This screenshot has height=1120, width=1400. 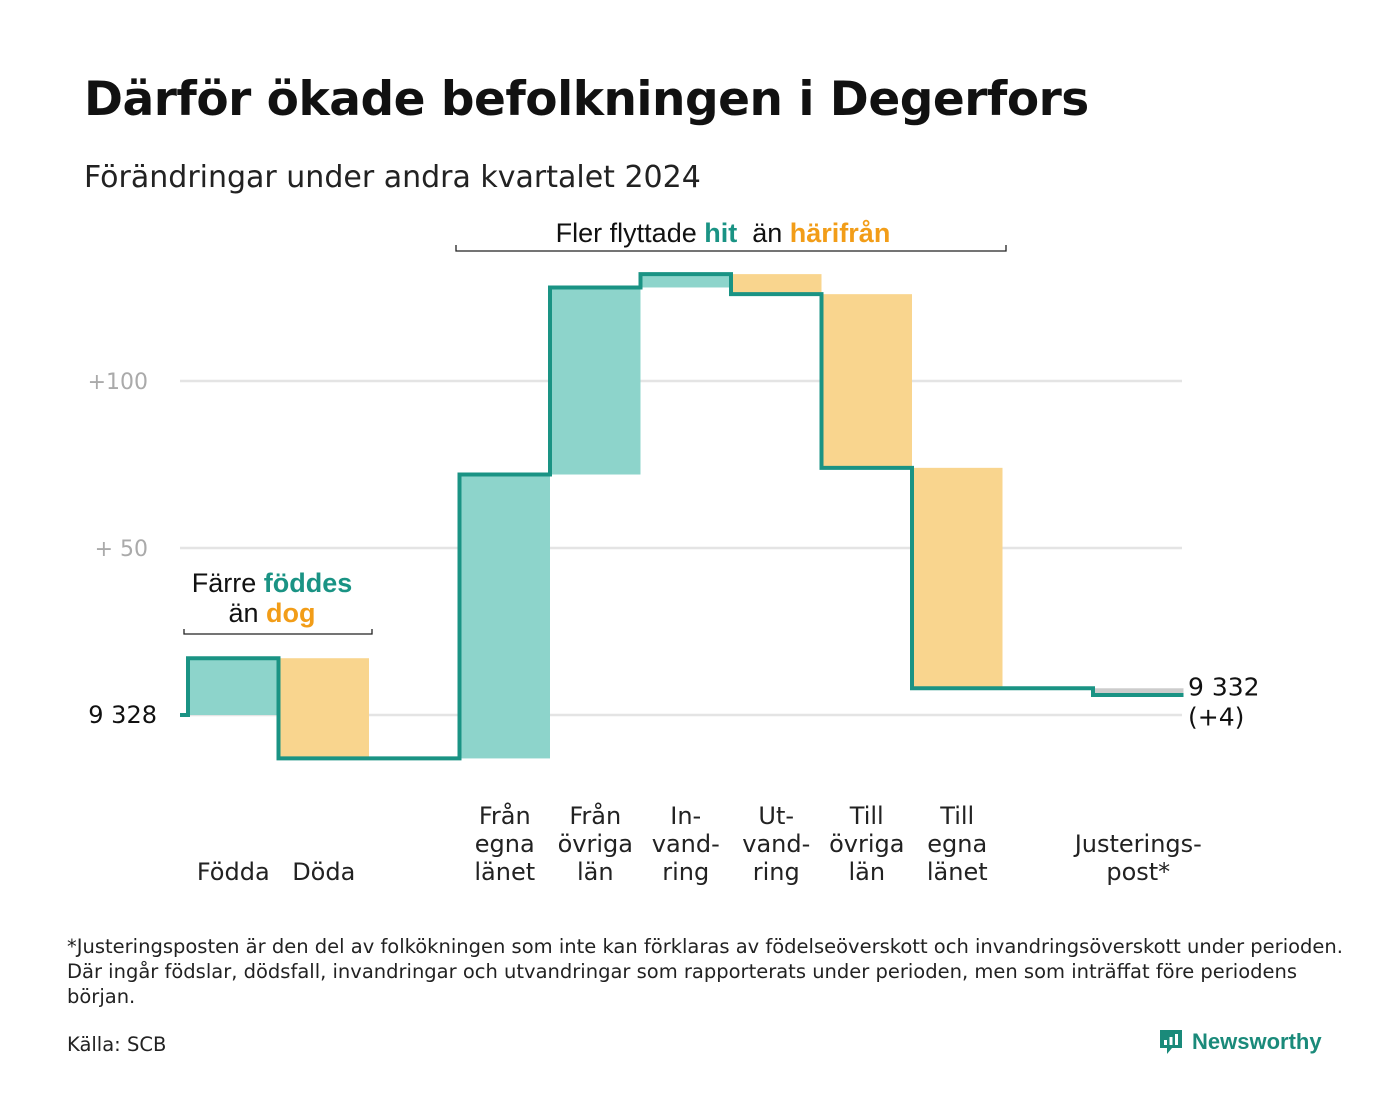 I want to click on annotation-highlight: hit, so click(x=720, y=233).